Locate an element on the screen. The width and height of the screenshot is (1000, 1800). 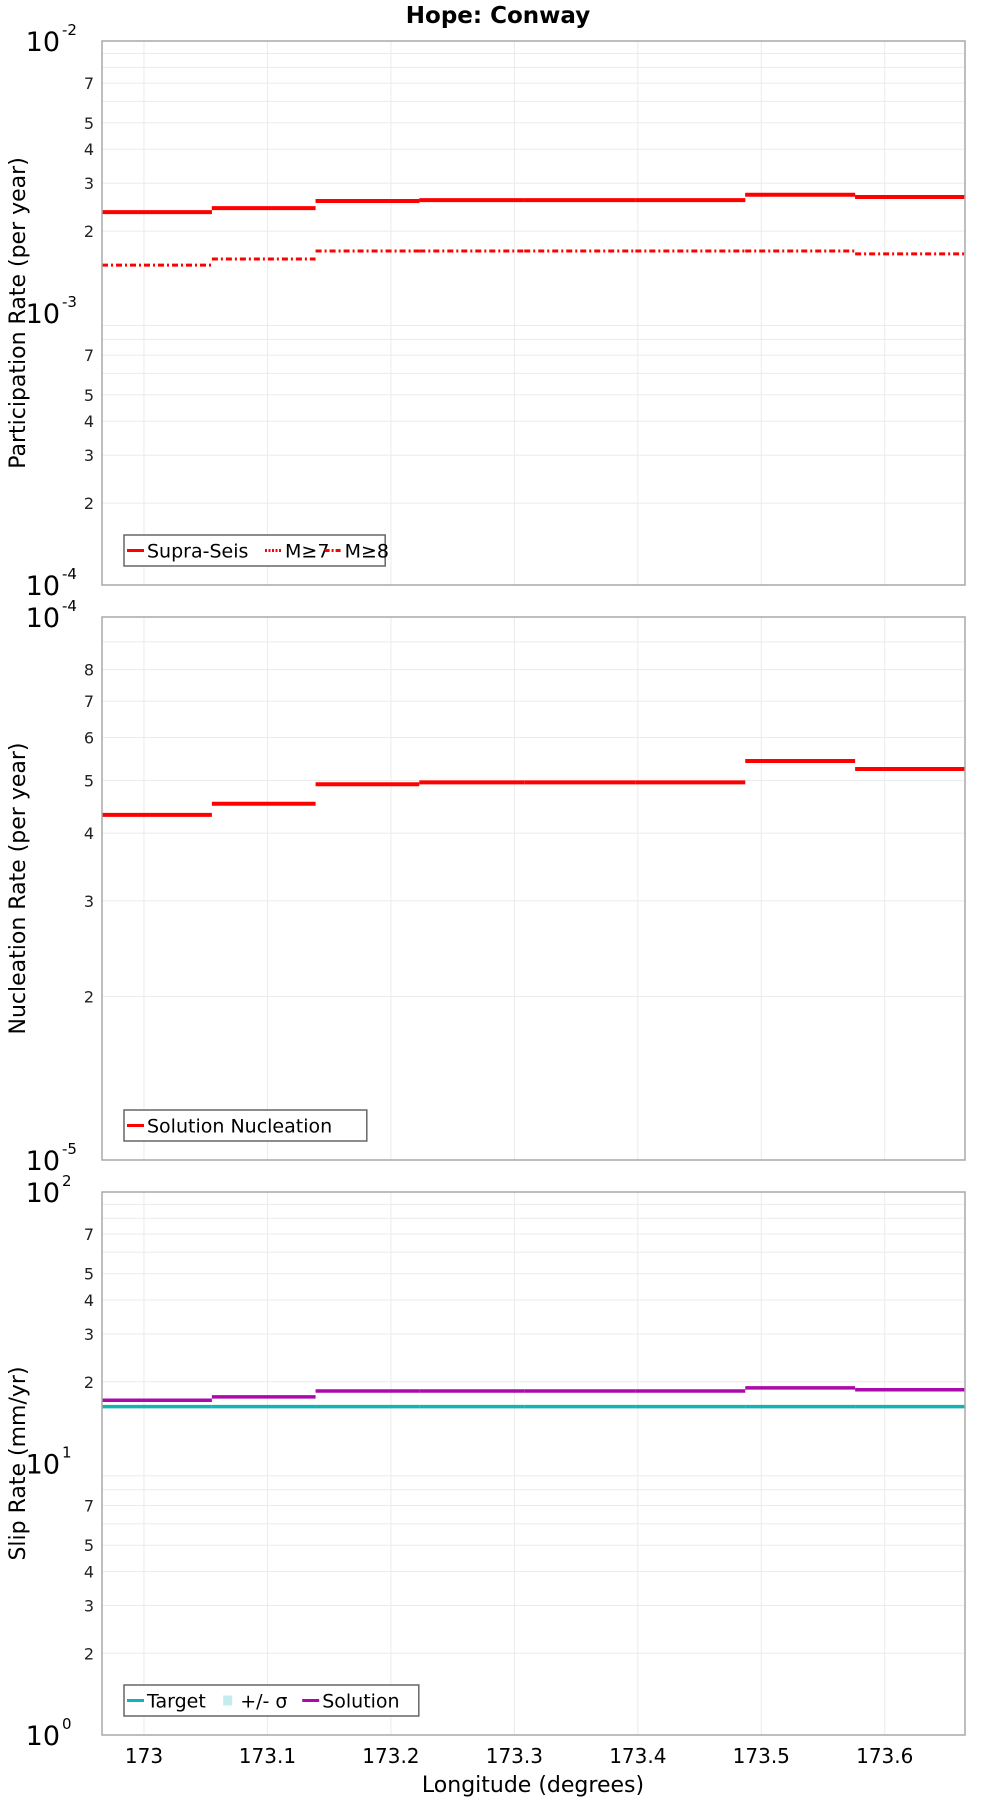
x-tick-label: 173.5 is located at coordinates (761, 1756).